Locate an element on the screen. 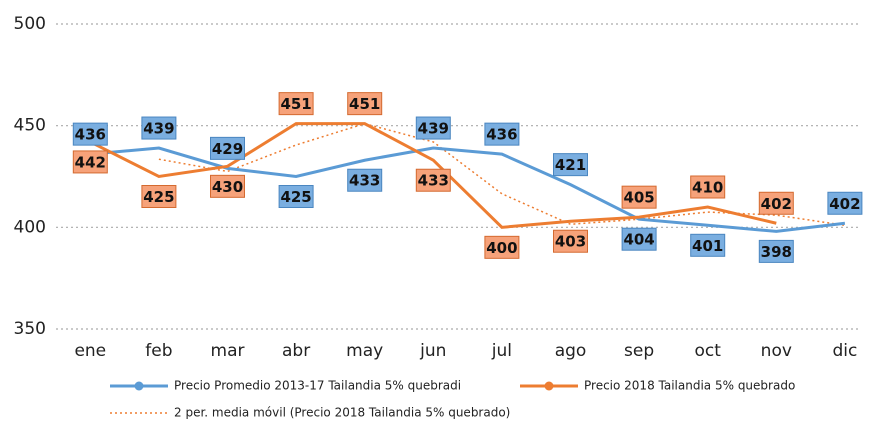  legend-label: Precio 2018 Tailandia 5% quebrado is located at coordinates (689, 386).